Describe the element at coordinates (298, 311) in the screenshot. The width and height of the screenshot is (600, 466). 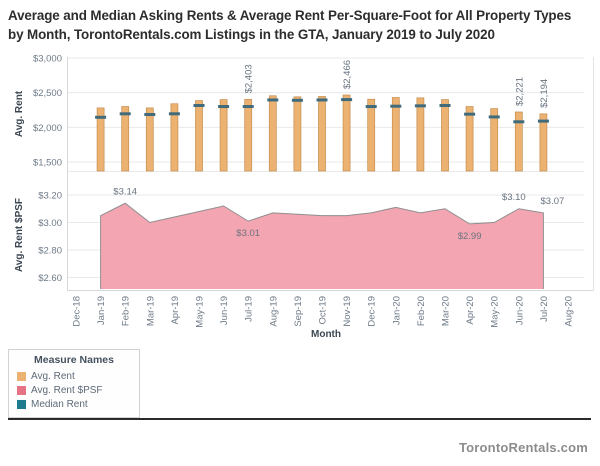
I see `x-axis-month-label: Sep-19` at that location.